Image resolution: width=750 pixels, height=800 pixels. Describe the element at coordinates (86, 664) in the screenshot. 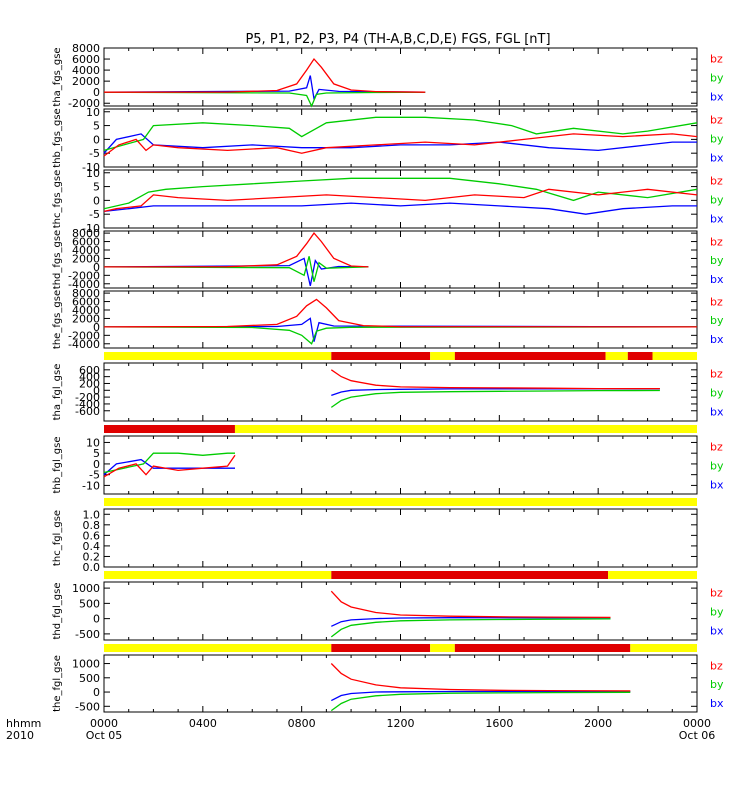

I see `y-tick-label: 1000` at that location.